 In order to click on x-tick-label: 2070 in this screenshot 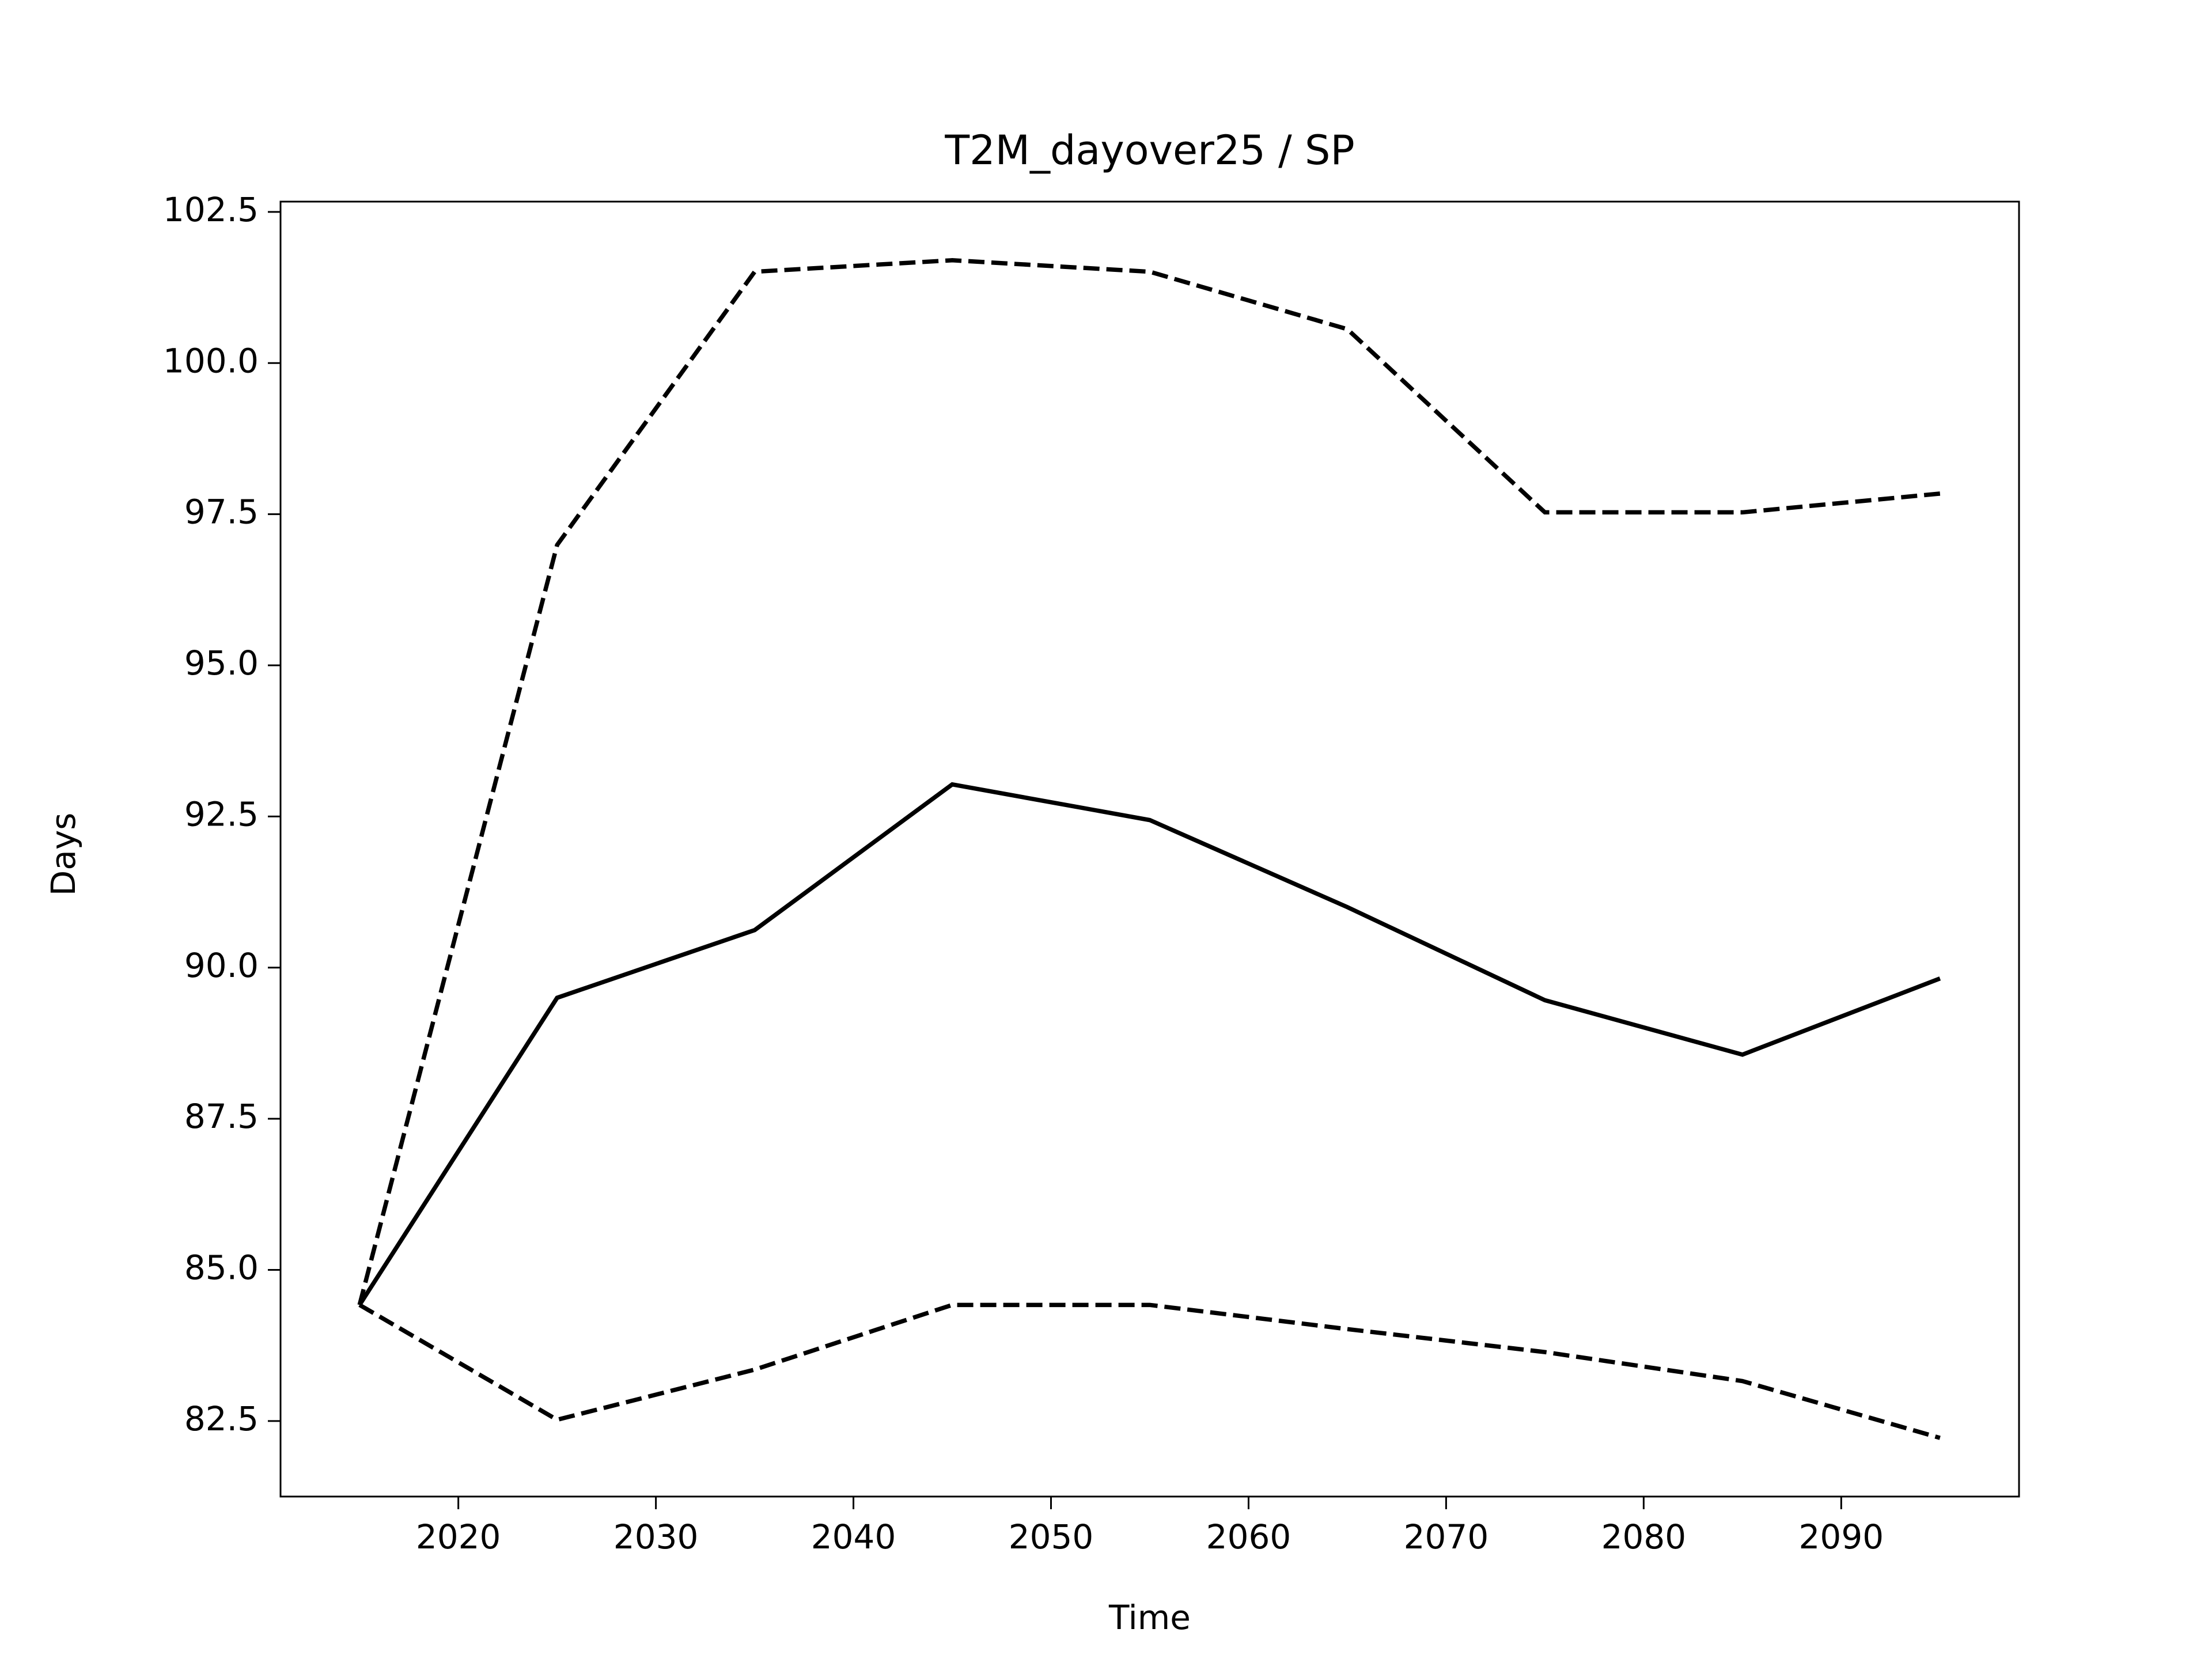, I will do `click(1446, 1536)`.